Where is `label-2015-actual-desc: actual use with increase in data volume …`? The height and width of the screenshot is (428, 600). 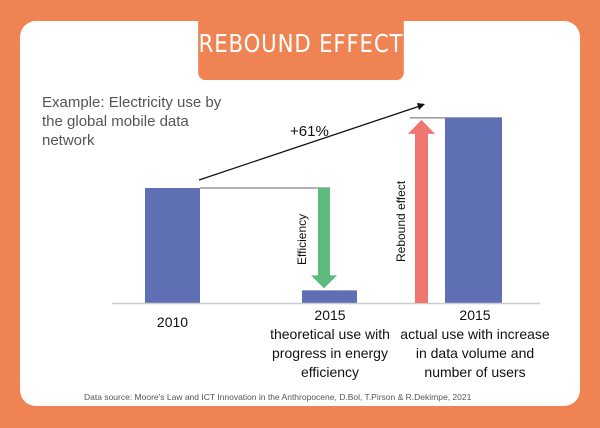 label-2015-actual-desc: actual use with increase in data volume … is located at coordinates (475, 353).